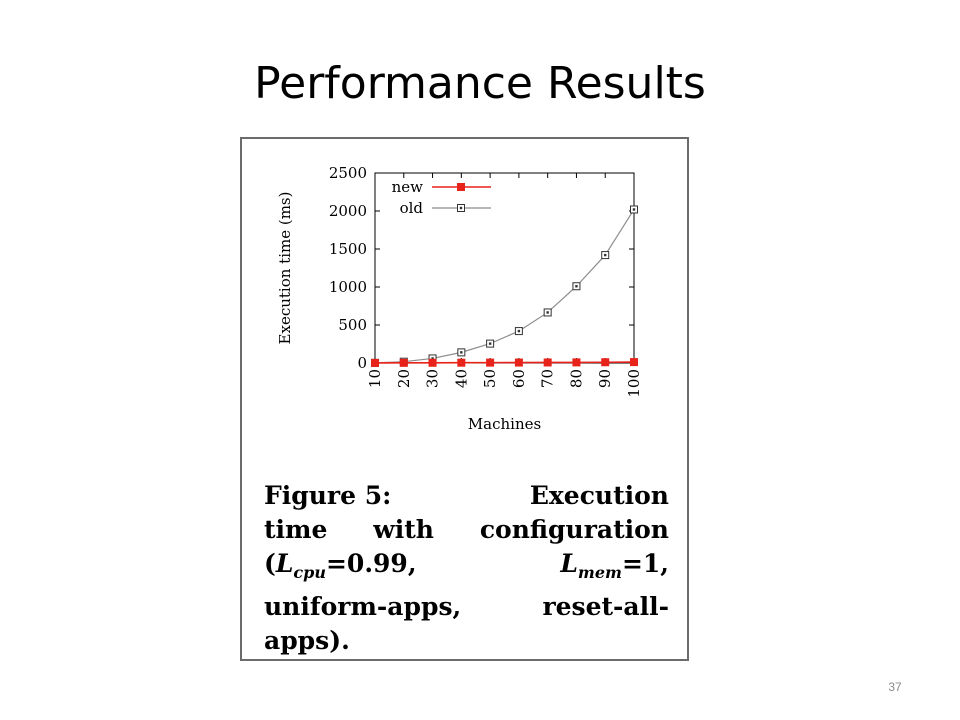  What do you see at coordinates (504, 362) in the screenshot?
I see `series-line-new` at bounding box center [504, 362].